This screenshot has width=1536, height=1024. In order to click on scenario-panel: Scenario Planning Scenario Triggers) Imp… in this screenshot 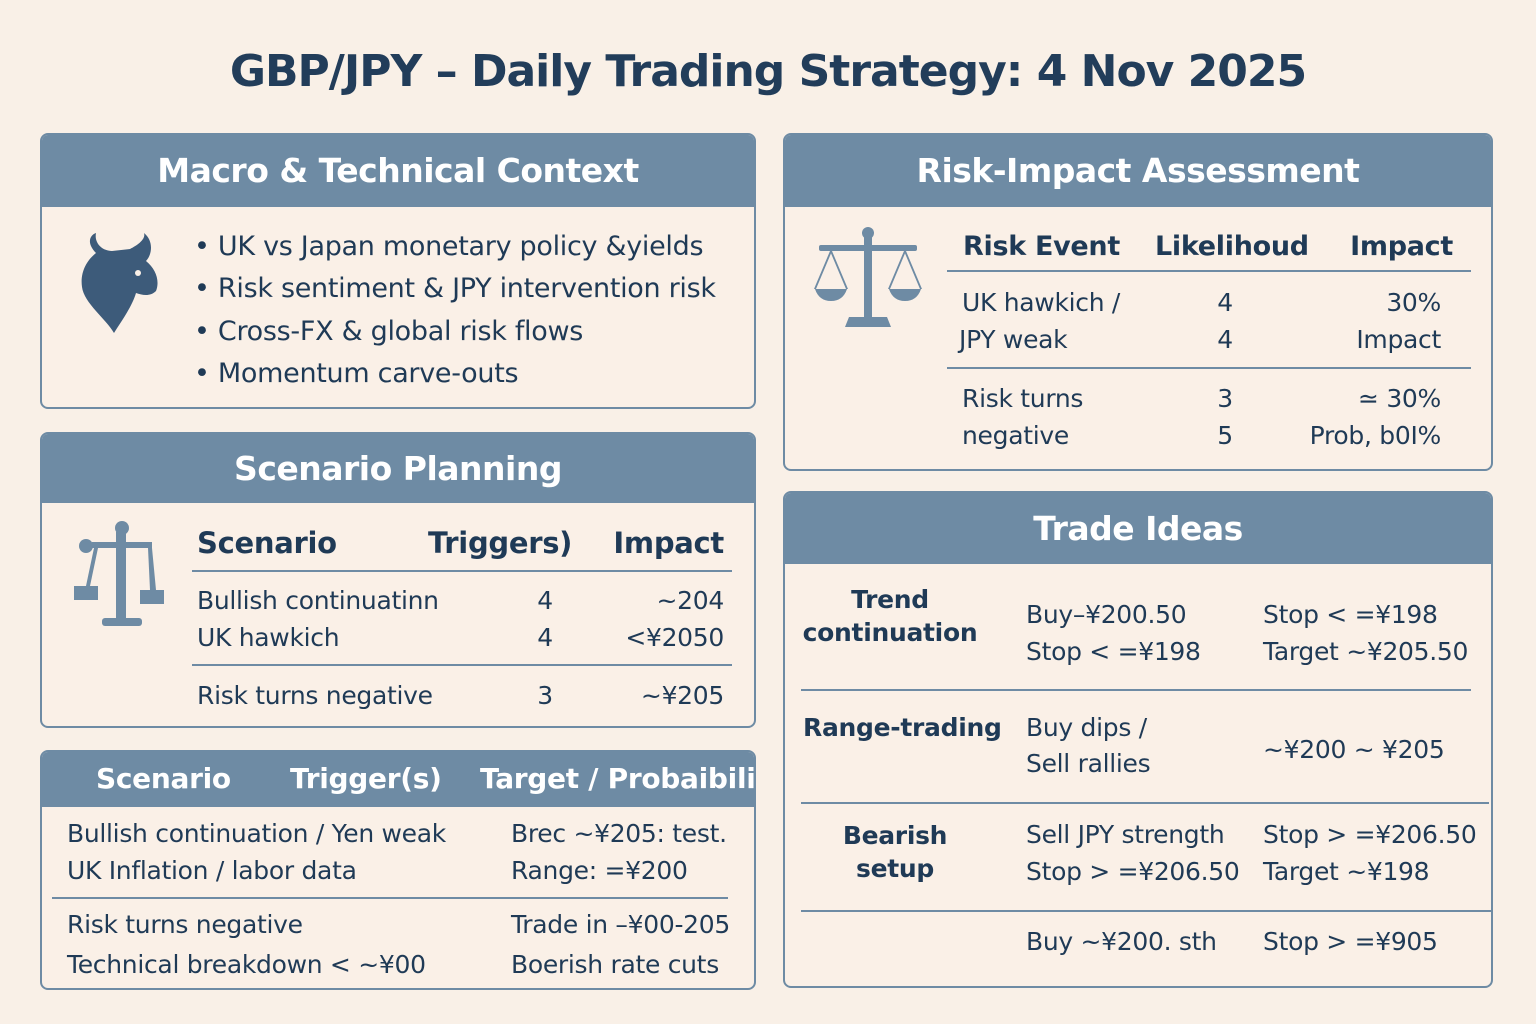, I will do `click(398, 580)`.